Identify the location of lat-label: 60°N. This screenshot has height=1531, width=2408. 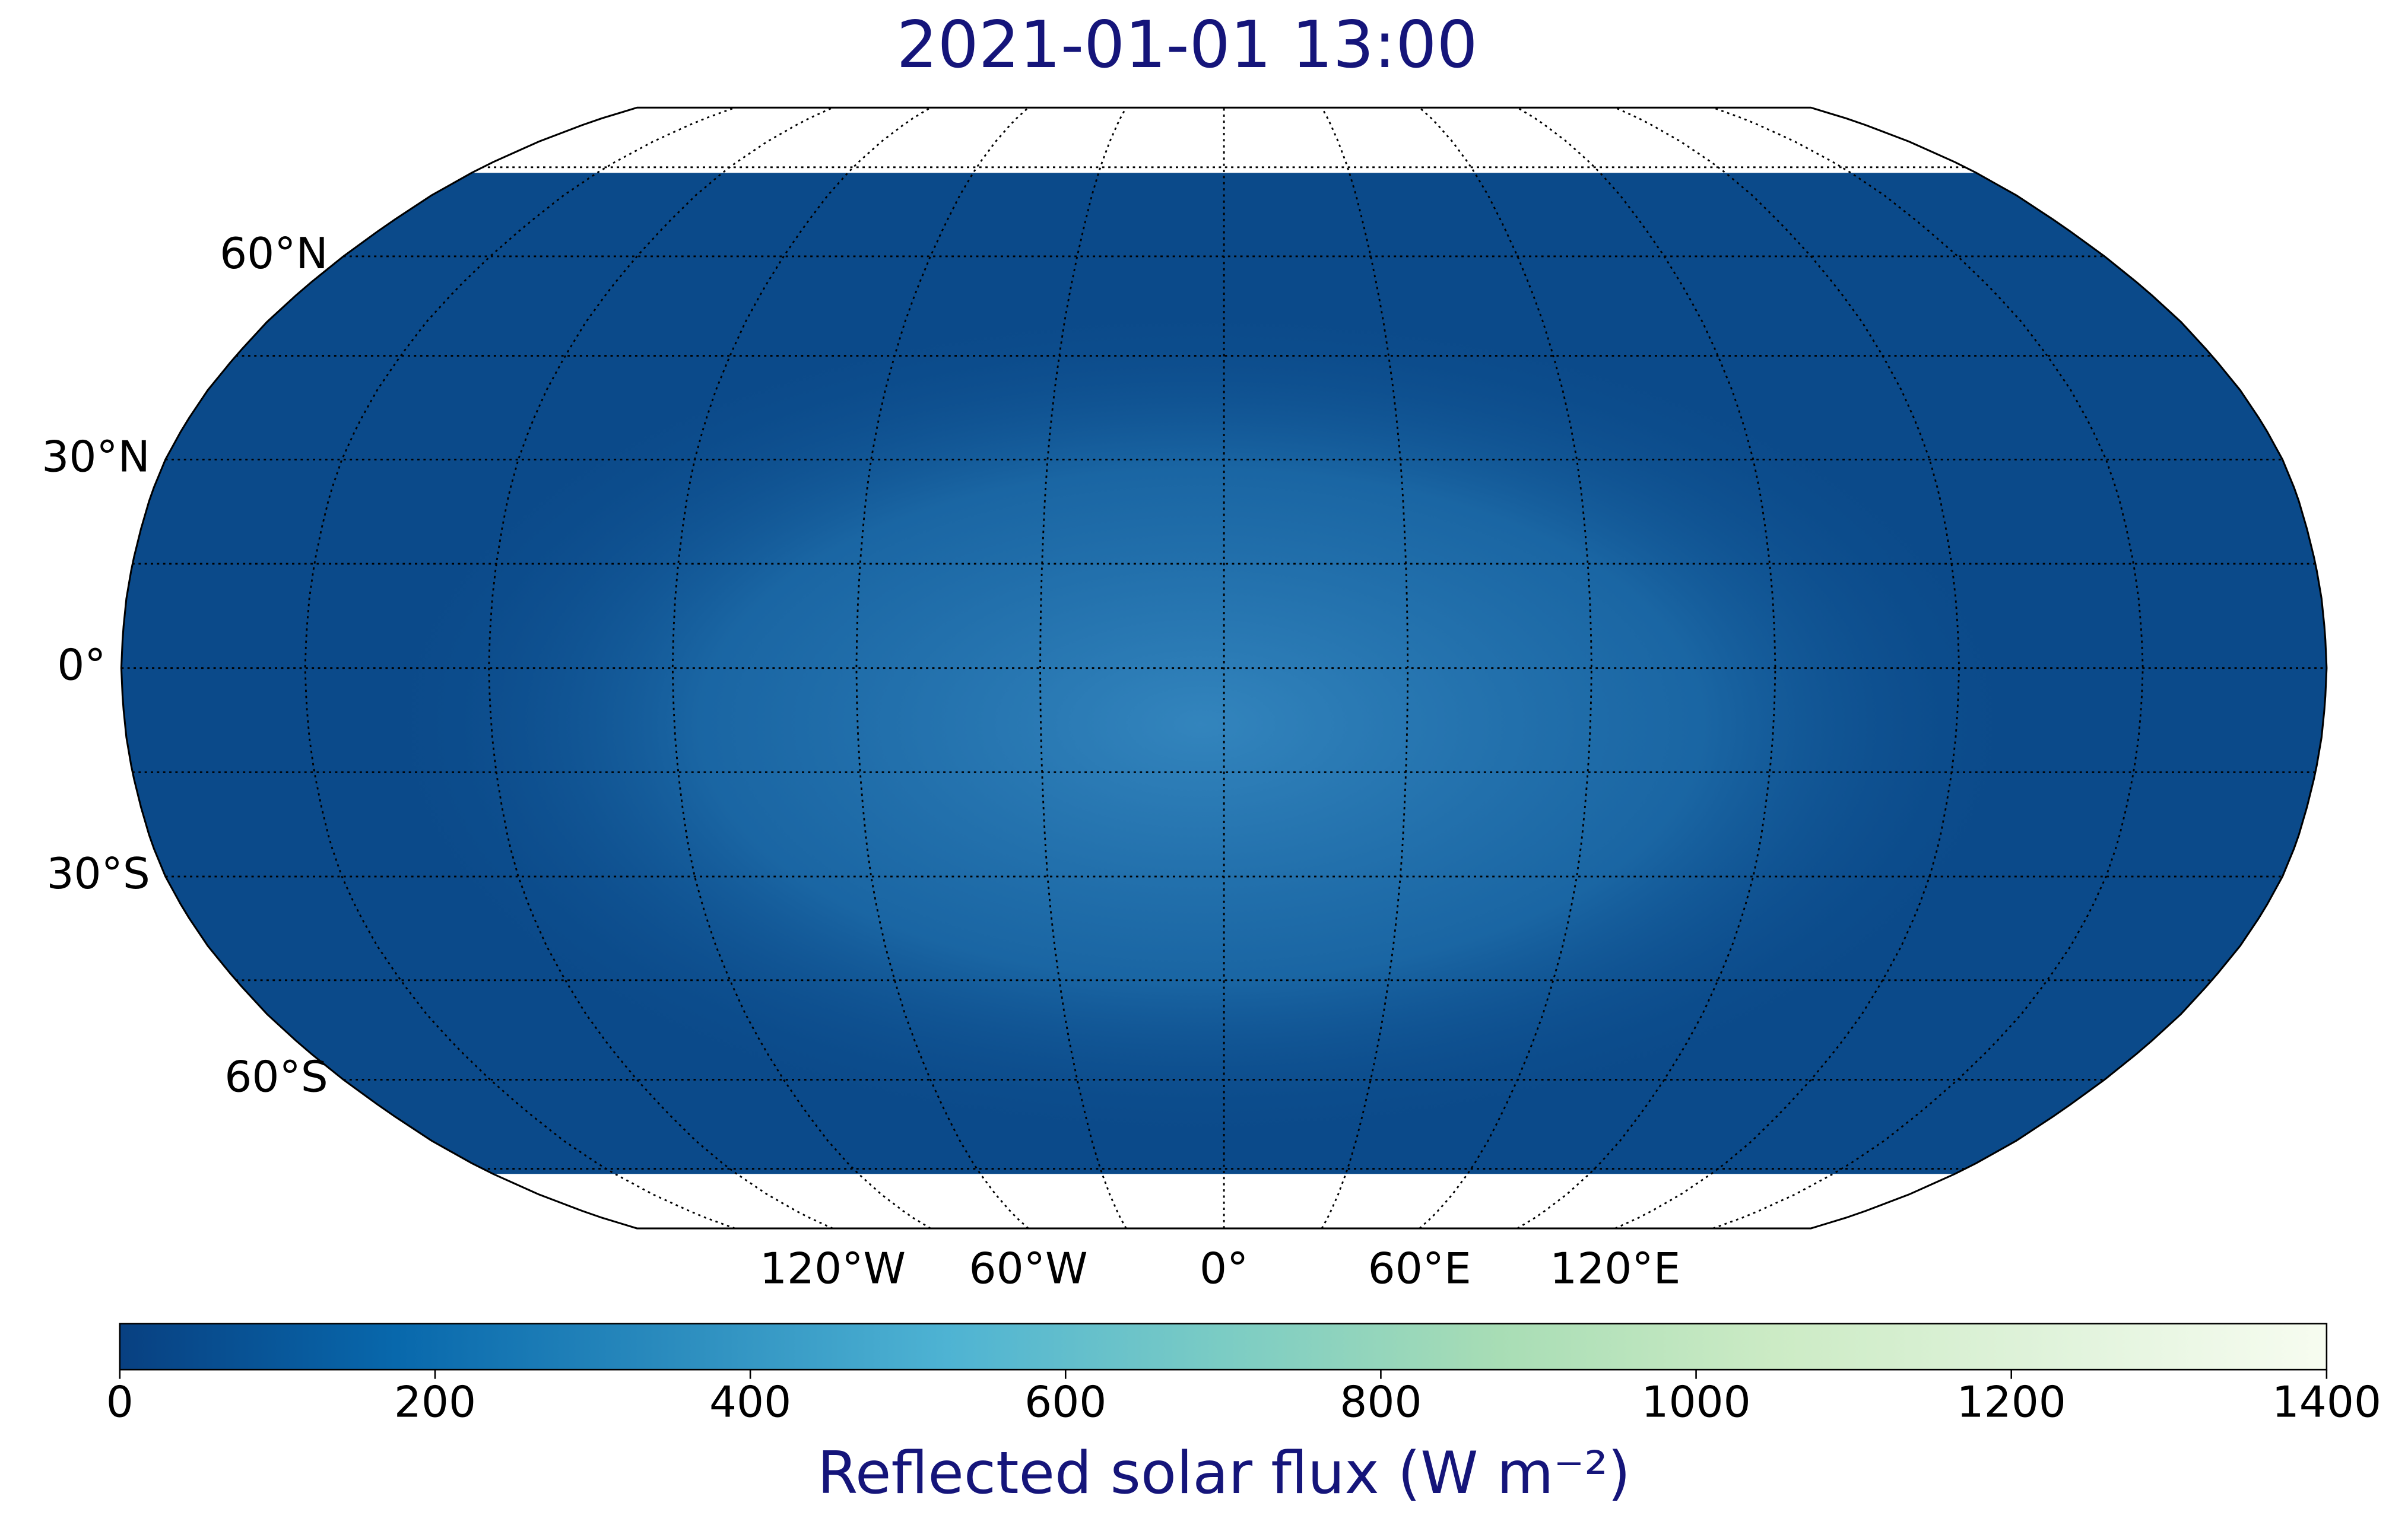
(274, 254).